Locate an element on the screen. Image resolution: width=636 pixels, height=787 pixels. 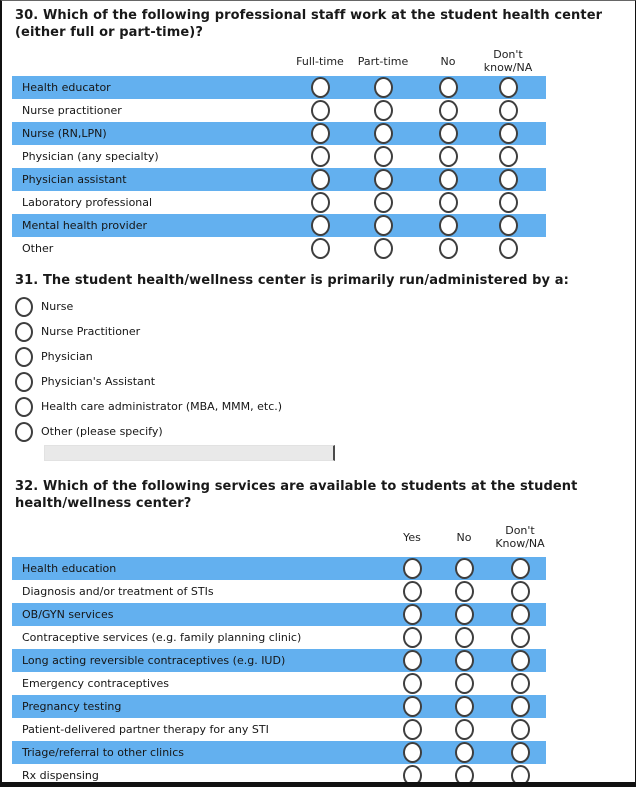
radio-q32-r7-c1 is located at coordinates (412, 706).